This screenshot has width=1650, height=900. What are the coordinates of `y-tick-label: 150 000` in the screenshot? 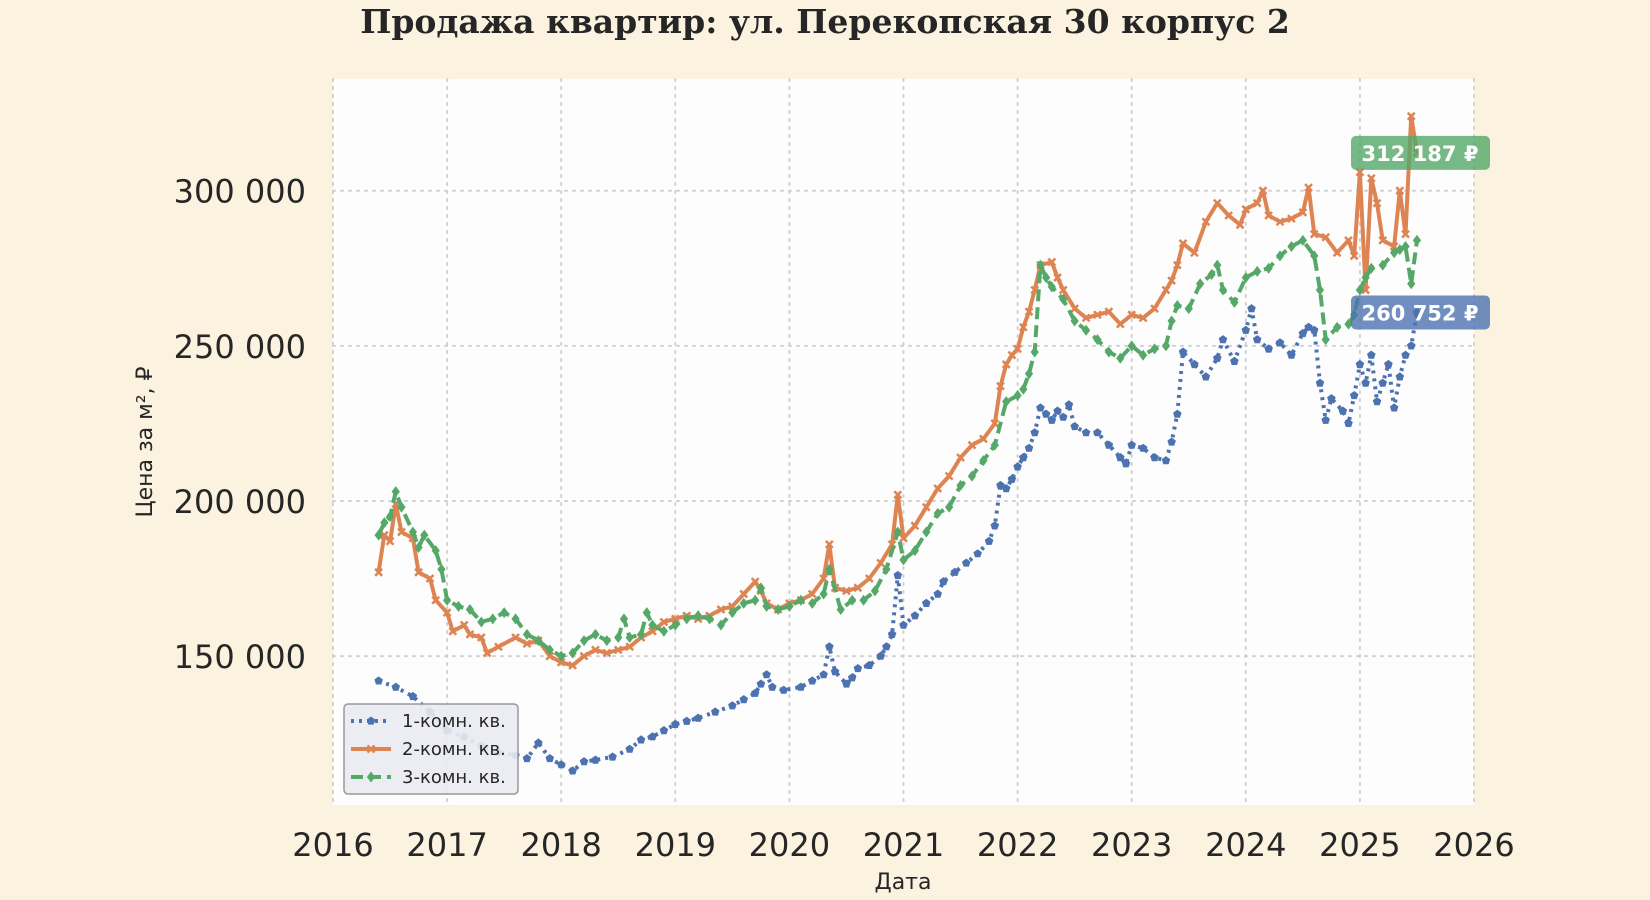 It's located at (240, 657).